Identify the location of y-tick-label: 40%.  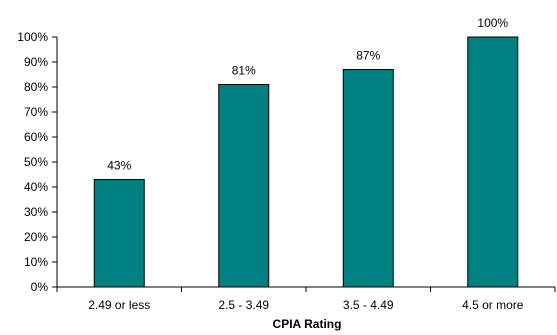
(36, 187).